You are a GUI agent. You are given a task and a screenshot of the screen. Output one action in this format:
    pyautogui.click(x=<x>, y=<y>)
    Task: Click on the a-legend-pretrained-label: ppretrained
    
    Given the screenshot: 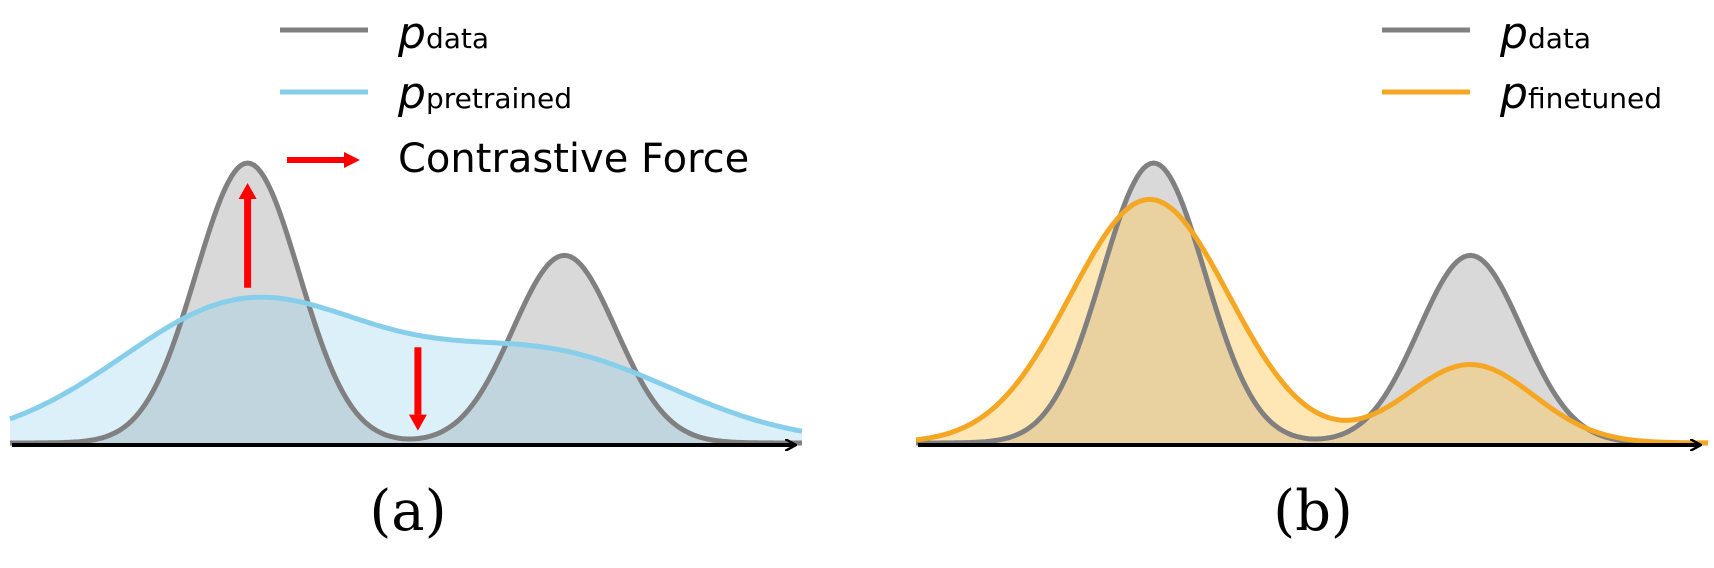 What is the action you would take?
    pyautogui.click(x=484, y=93)
    